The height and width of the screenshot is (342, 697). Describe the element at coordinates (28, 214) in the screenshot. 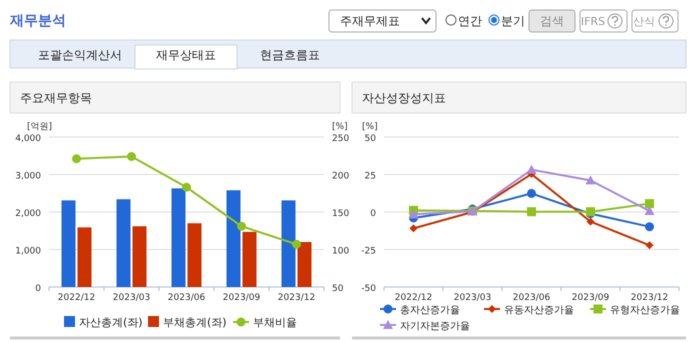

I see `y-tick-label: 2,000` at that location.